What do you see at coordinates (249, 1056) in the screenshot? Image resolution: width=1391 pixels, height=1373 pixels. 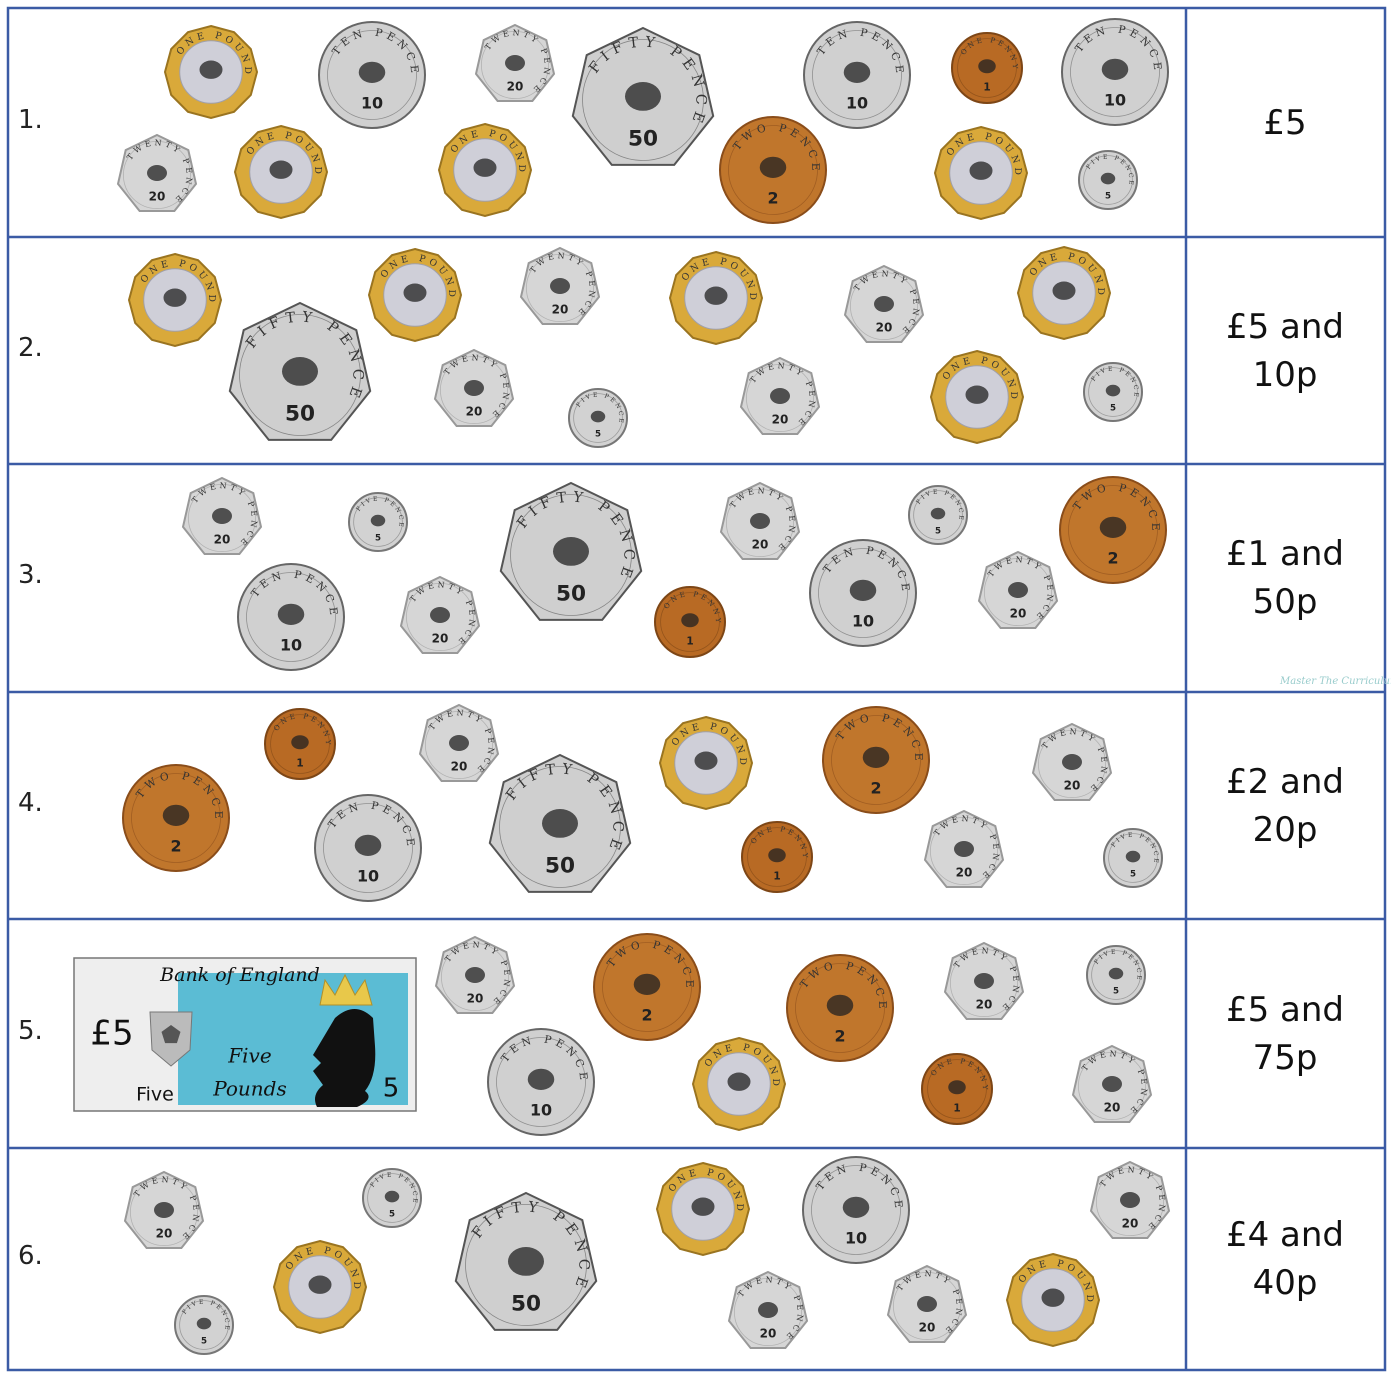 I see `note-caption: Five` at bounding box center [249, 1056].